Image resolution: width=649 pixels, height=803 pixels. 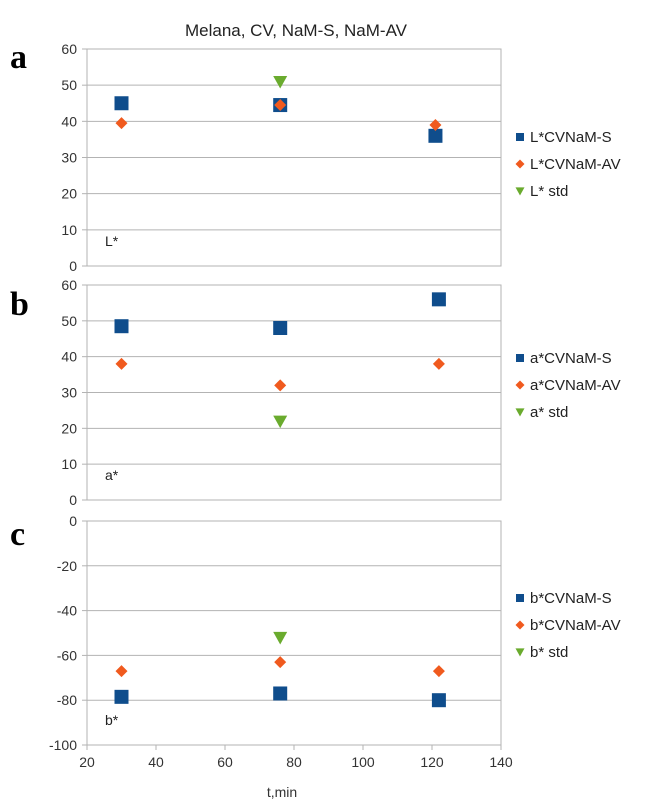 What do you see at coordinates (156, 762) in the screenshot?
I see `x-tick-label: 40` at bounding box center [156, 762].